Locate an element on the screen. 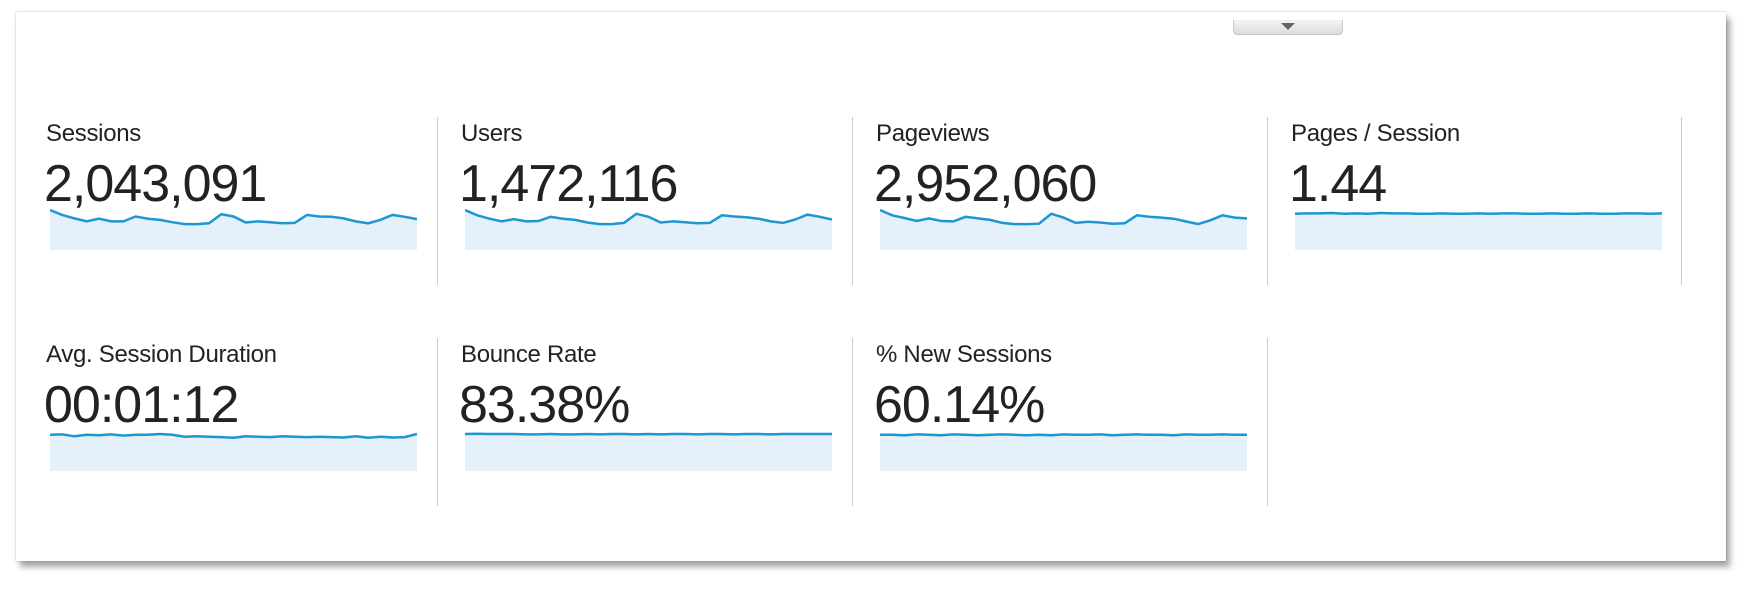 The height and width of the screenshot is (598, 1752). metric-value: 1.44 is located at coordinates (1338, 184).